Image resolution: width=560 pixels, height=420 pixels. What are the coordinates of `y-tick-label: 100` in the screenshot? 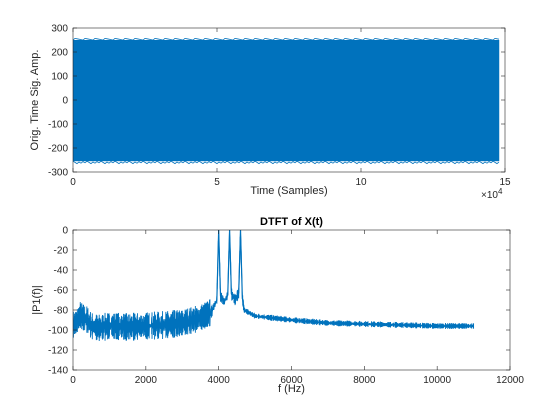 It's located at (59, 77).